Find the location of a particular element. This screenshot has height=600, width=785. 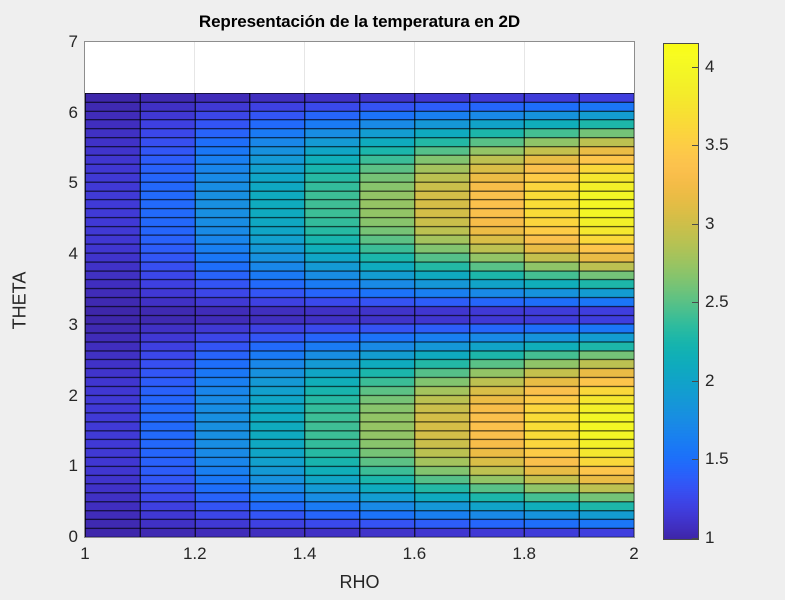

y-tick-label: 1 is located at coordinates (73, 466).